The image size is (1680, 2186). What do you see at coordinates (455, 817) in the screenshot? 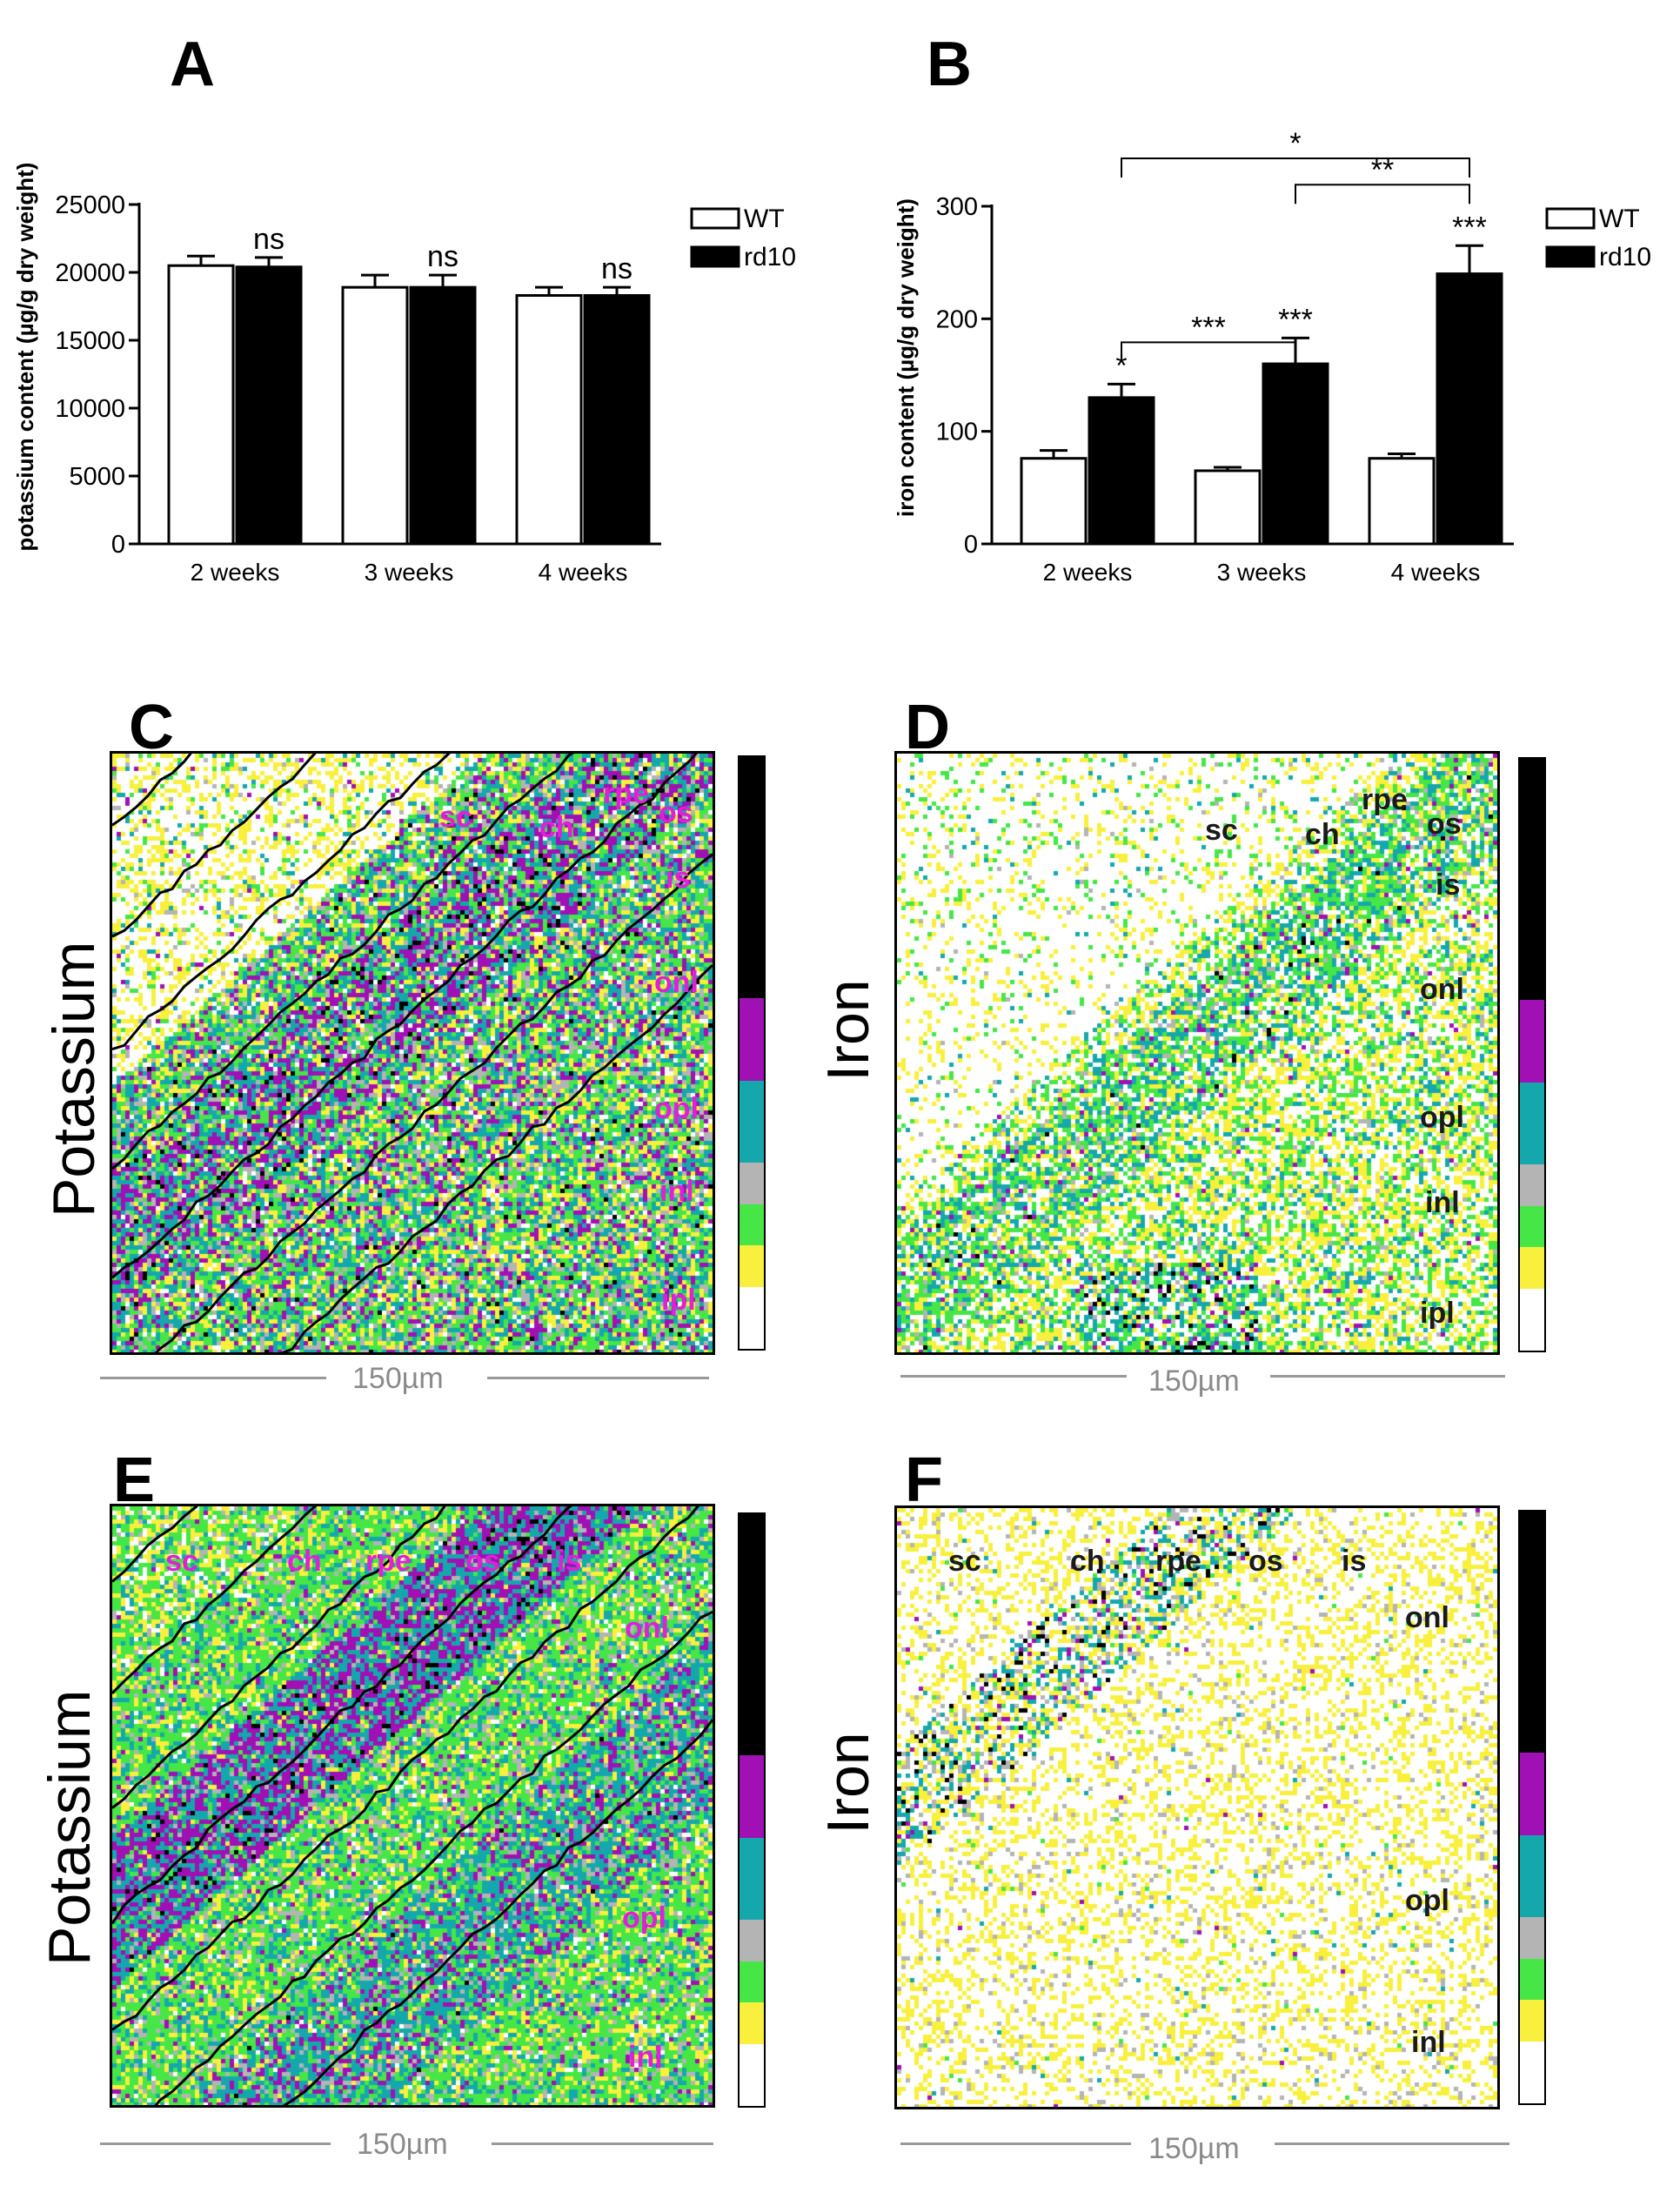
I see `layer-label-c-sc: sc` at bounding box center [455, 817].